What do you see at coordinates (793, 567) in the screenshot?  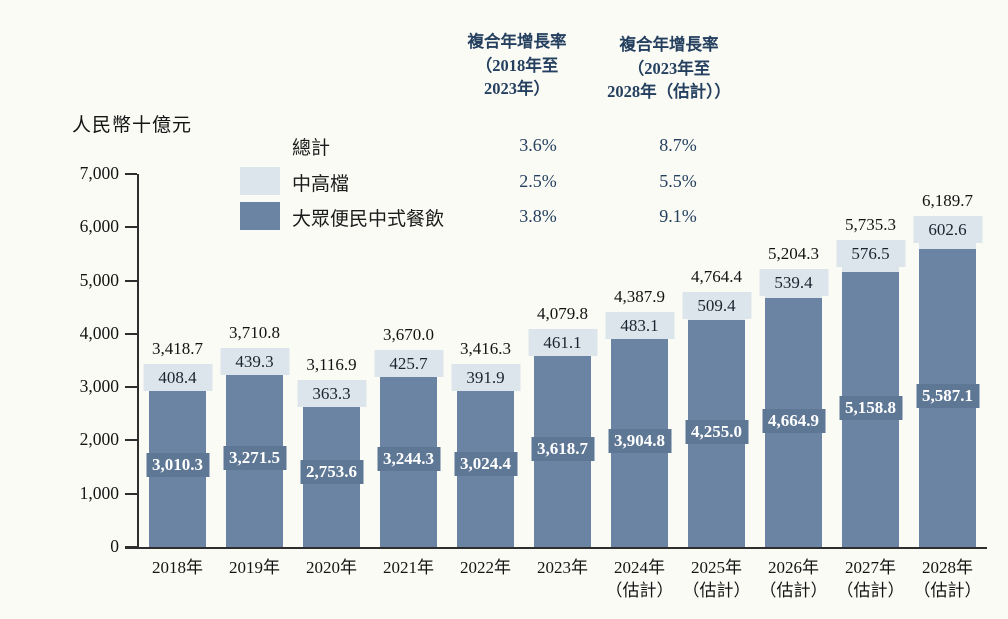 I see `x-axis-year: 2026年` at bounding box center [793, 567].